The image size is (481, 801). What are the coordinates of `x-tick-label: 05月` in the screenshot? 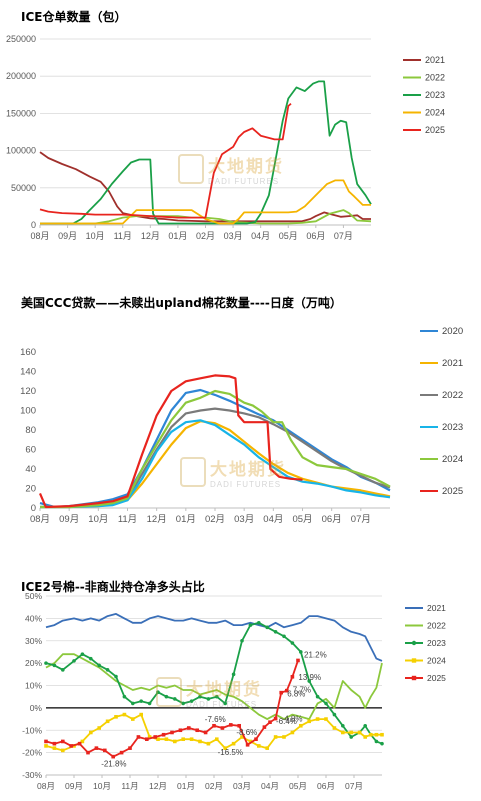 It's located at (298, 786).